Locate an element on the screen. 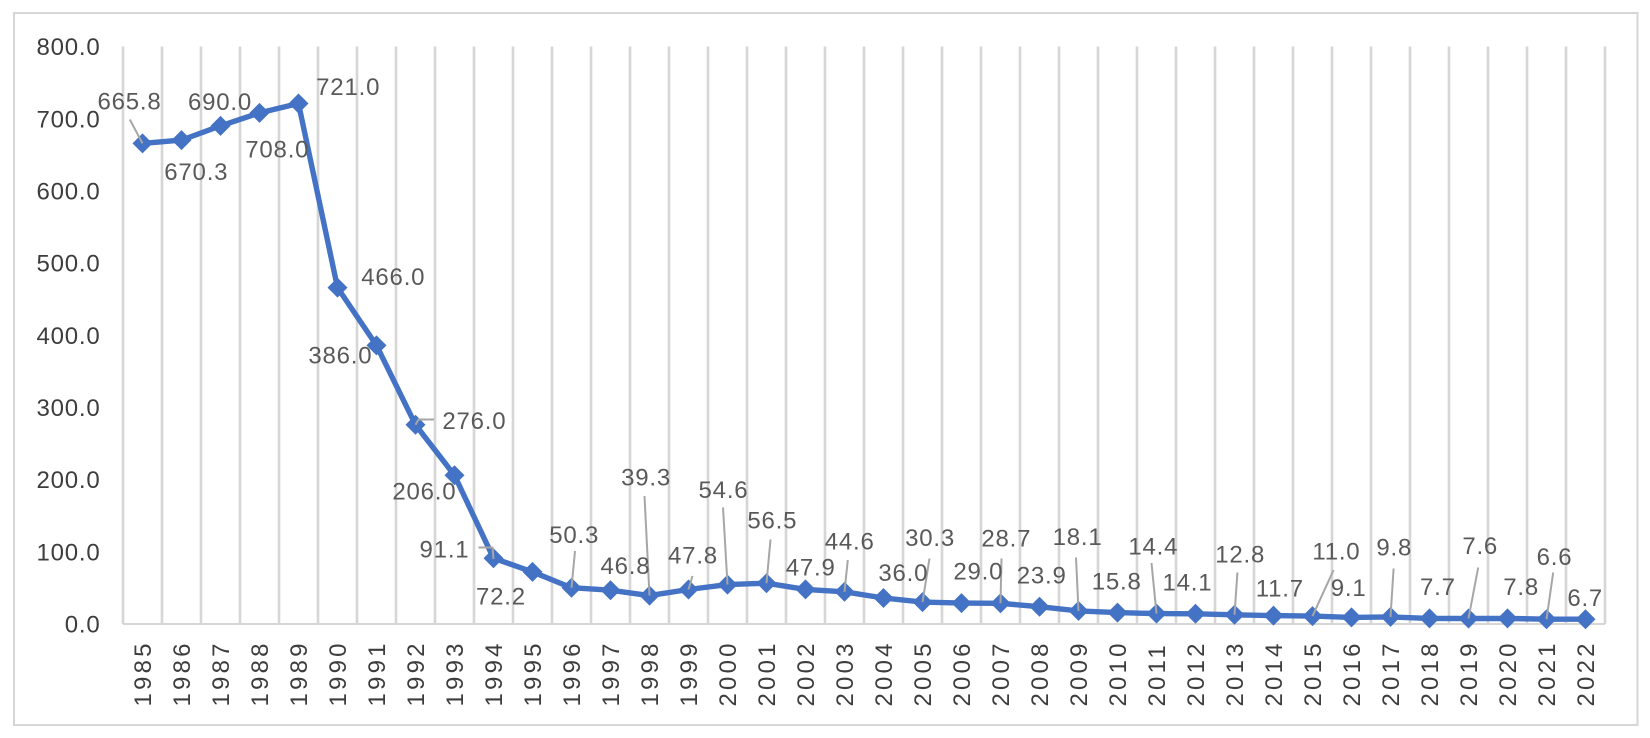  svg-text: 2012 is located at coordinates (1196, 673).